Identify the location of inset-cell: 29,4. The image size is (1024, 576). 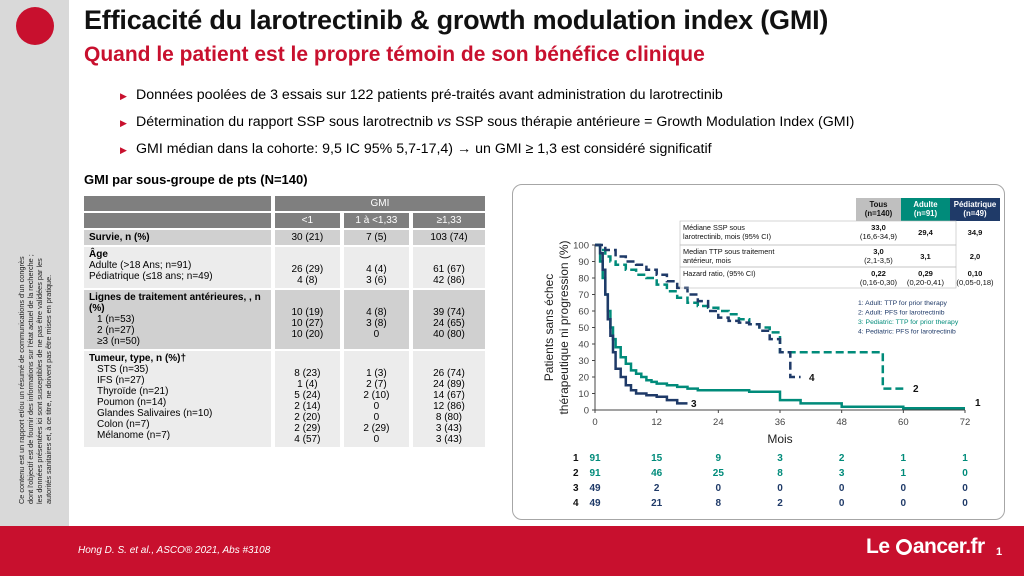
(926, 232).